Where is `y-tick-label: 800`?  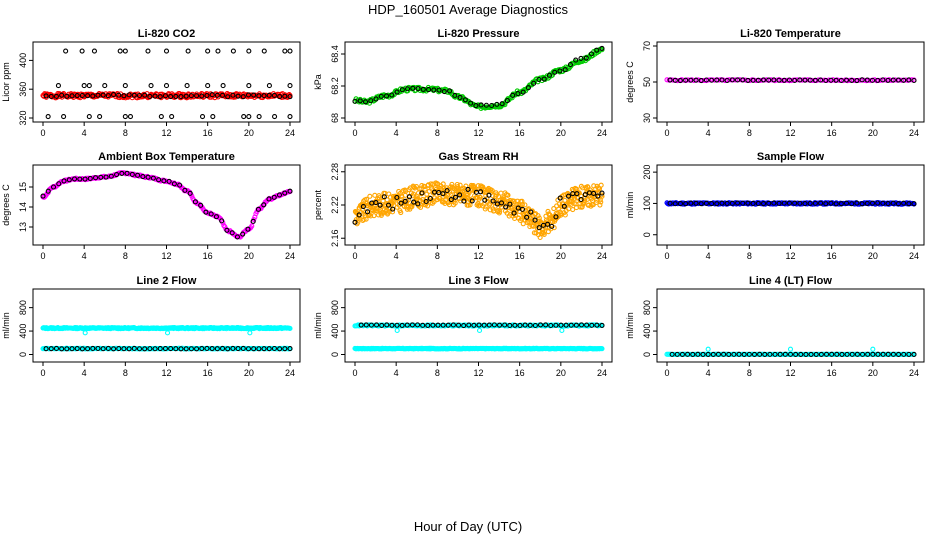 y-tick-label: 800 is located at coordinates (23, 307).